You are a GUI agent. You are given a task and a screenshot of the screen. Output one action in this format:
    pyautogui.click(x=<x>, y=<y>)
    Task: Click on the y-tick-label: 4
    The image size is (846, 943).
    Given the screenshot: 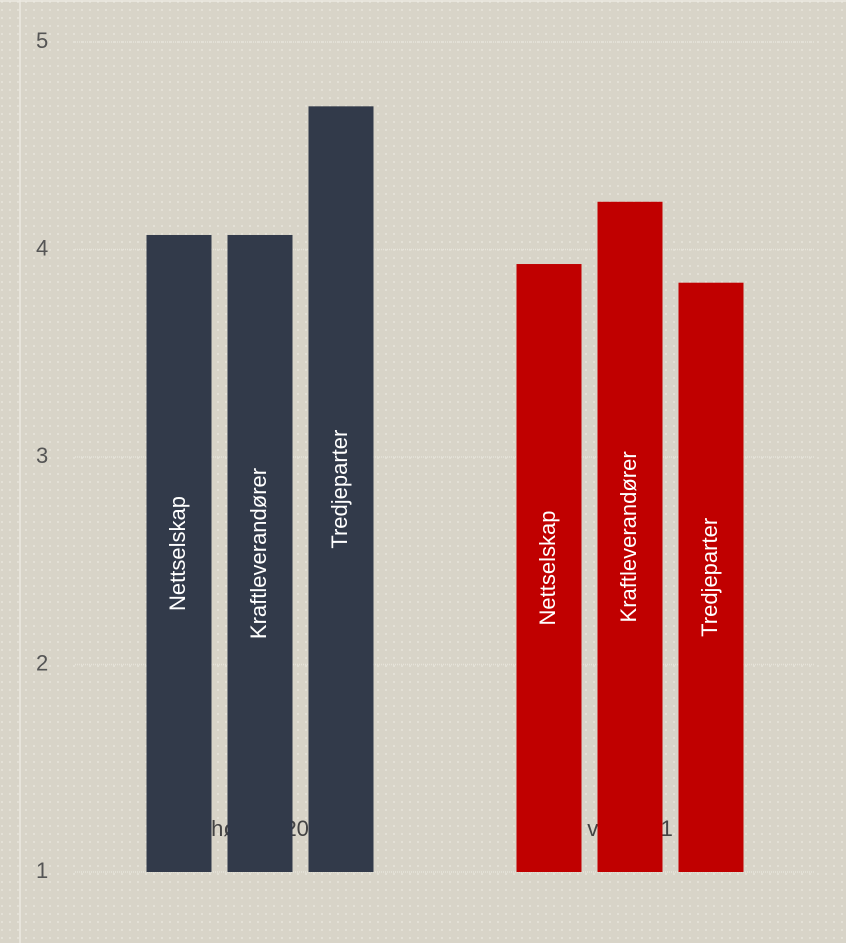 What is the action you would take?
    pyautogui.click(x=42, y=247)
    